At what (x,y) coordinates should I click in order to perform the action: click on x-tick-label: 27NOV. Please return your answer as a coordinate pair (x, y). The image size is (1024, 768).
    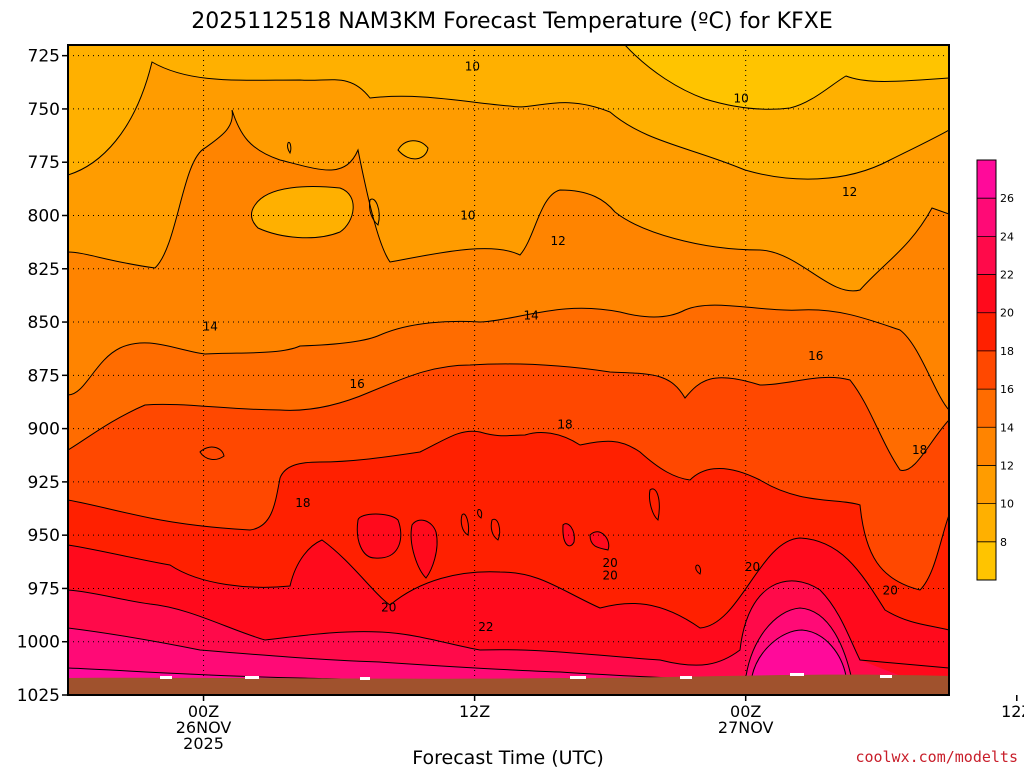
    Looking at the image, I should click on (746, 727).